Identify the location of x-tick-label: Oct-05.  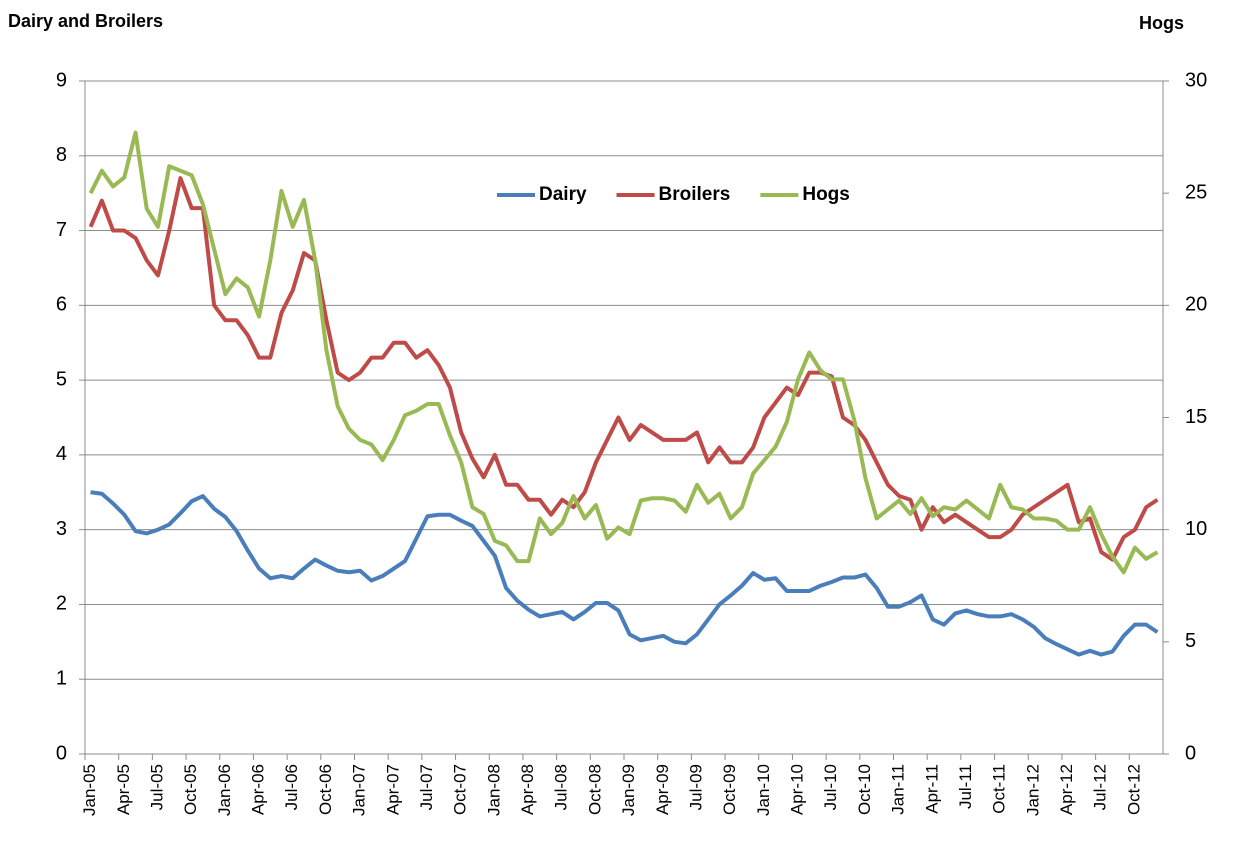
(190, 789).